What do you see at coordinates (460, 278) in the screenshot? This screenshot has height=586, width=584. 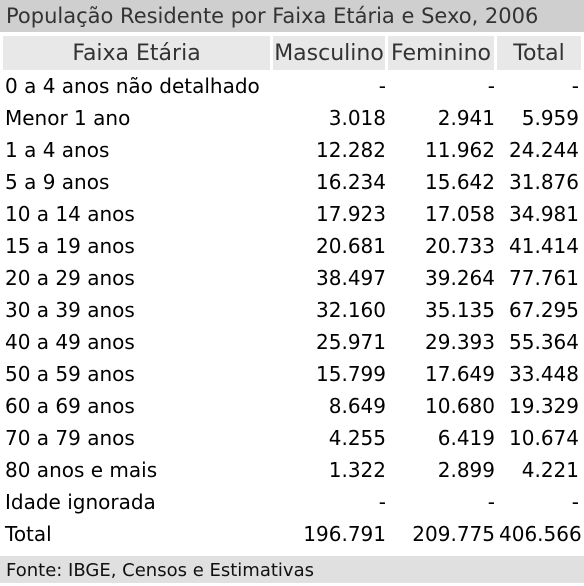 I see `feminino-cell: 39.264` at bounding box center [460, 278].